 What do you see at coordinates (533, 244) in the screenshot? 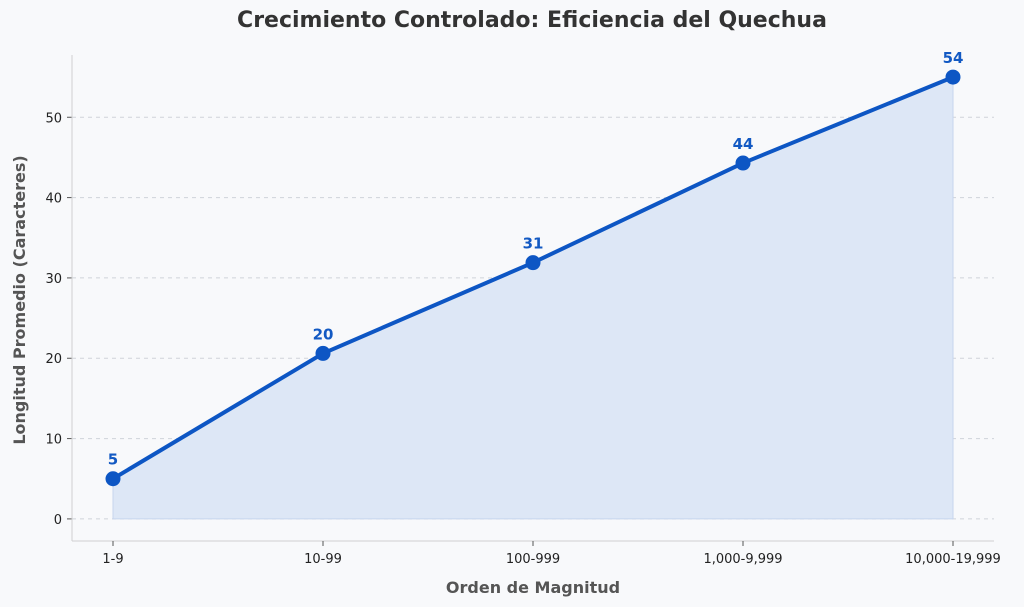
I see `data-label: 31` at bounding box center [533, 244].